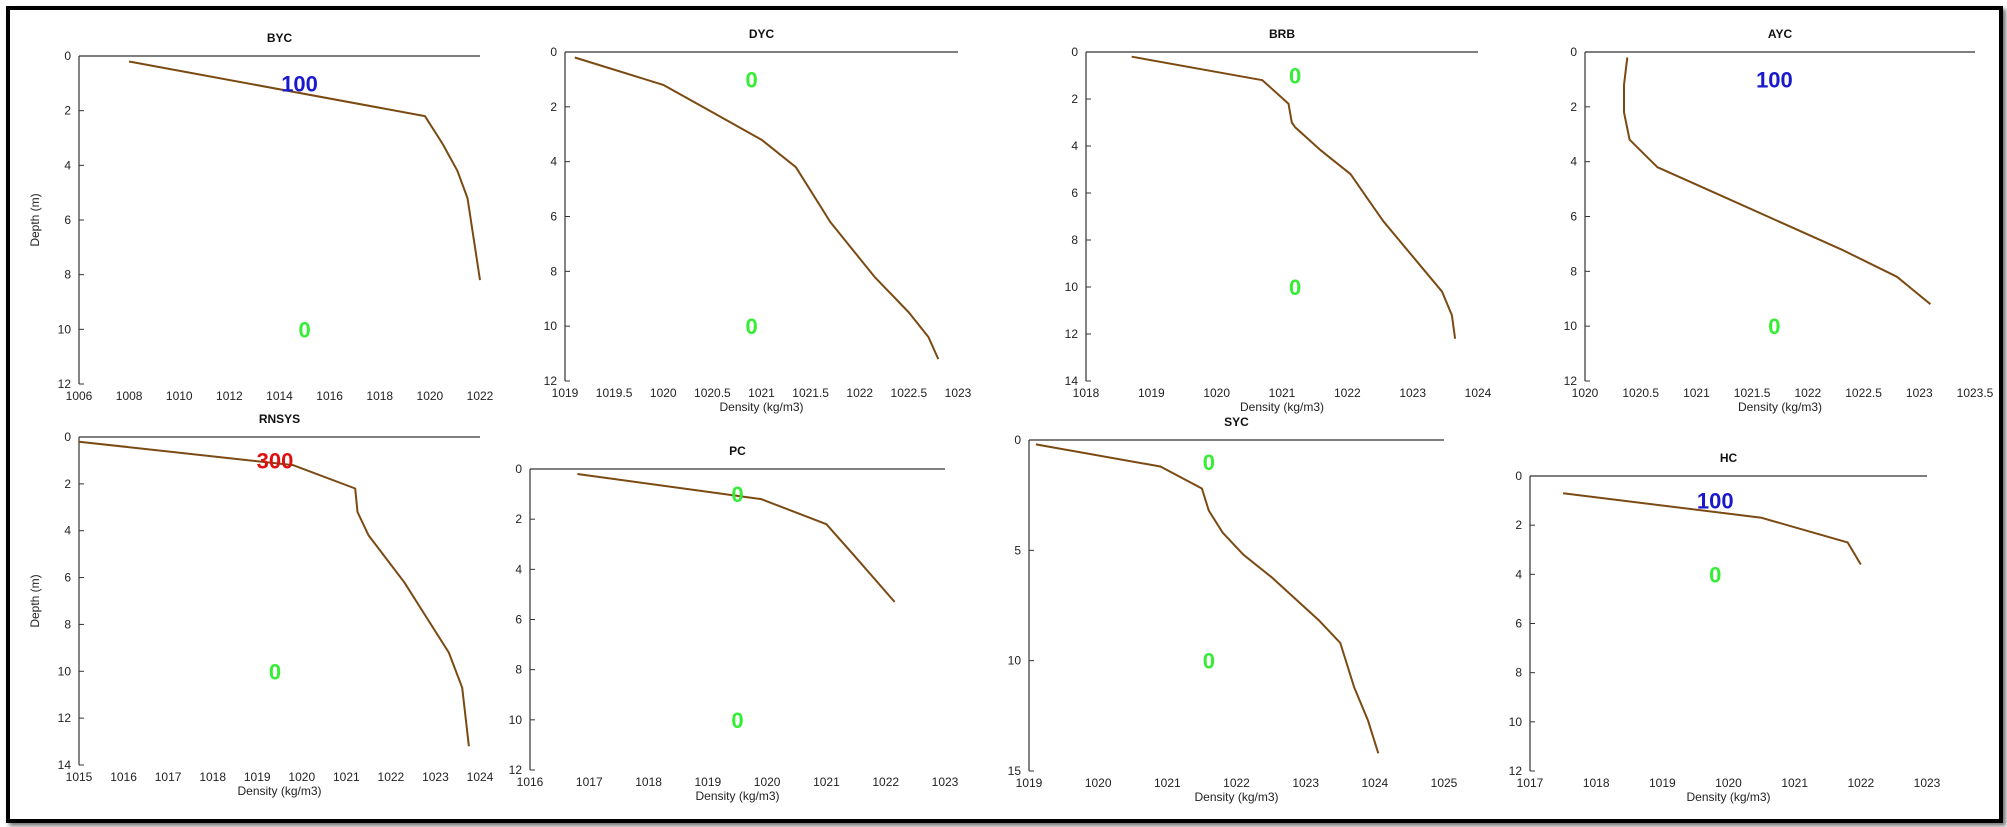 The height and width of the screenshot is (827, 2007). What do you see at coordinates (1017, 550) in the screenshot?
I see `y-tick-label: 5` at bounding box center [1017, 550].